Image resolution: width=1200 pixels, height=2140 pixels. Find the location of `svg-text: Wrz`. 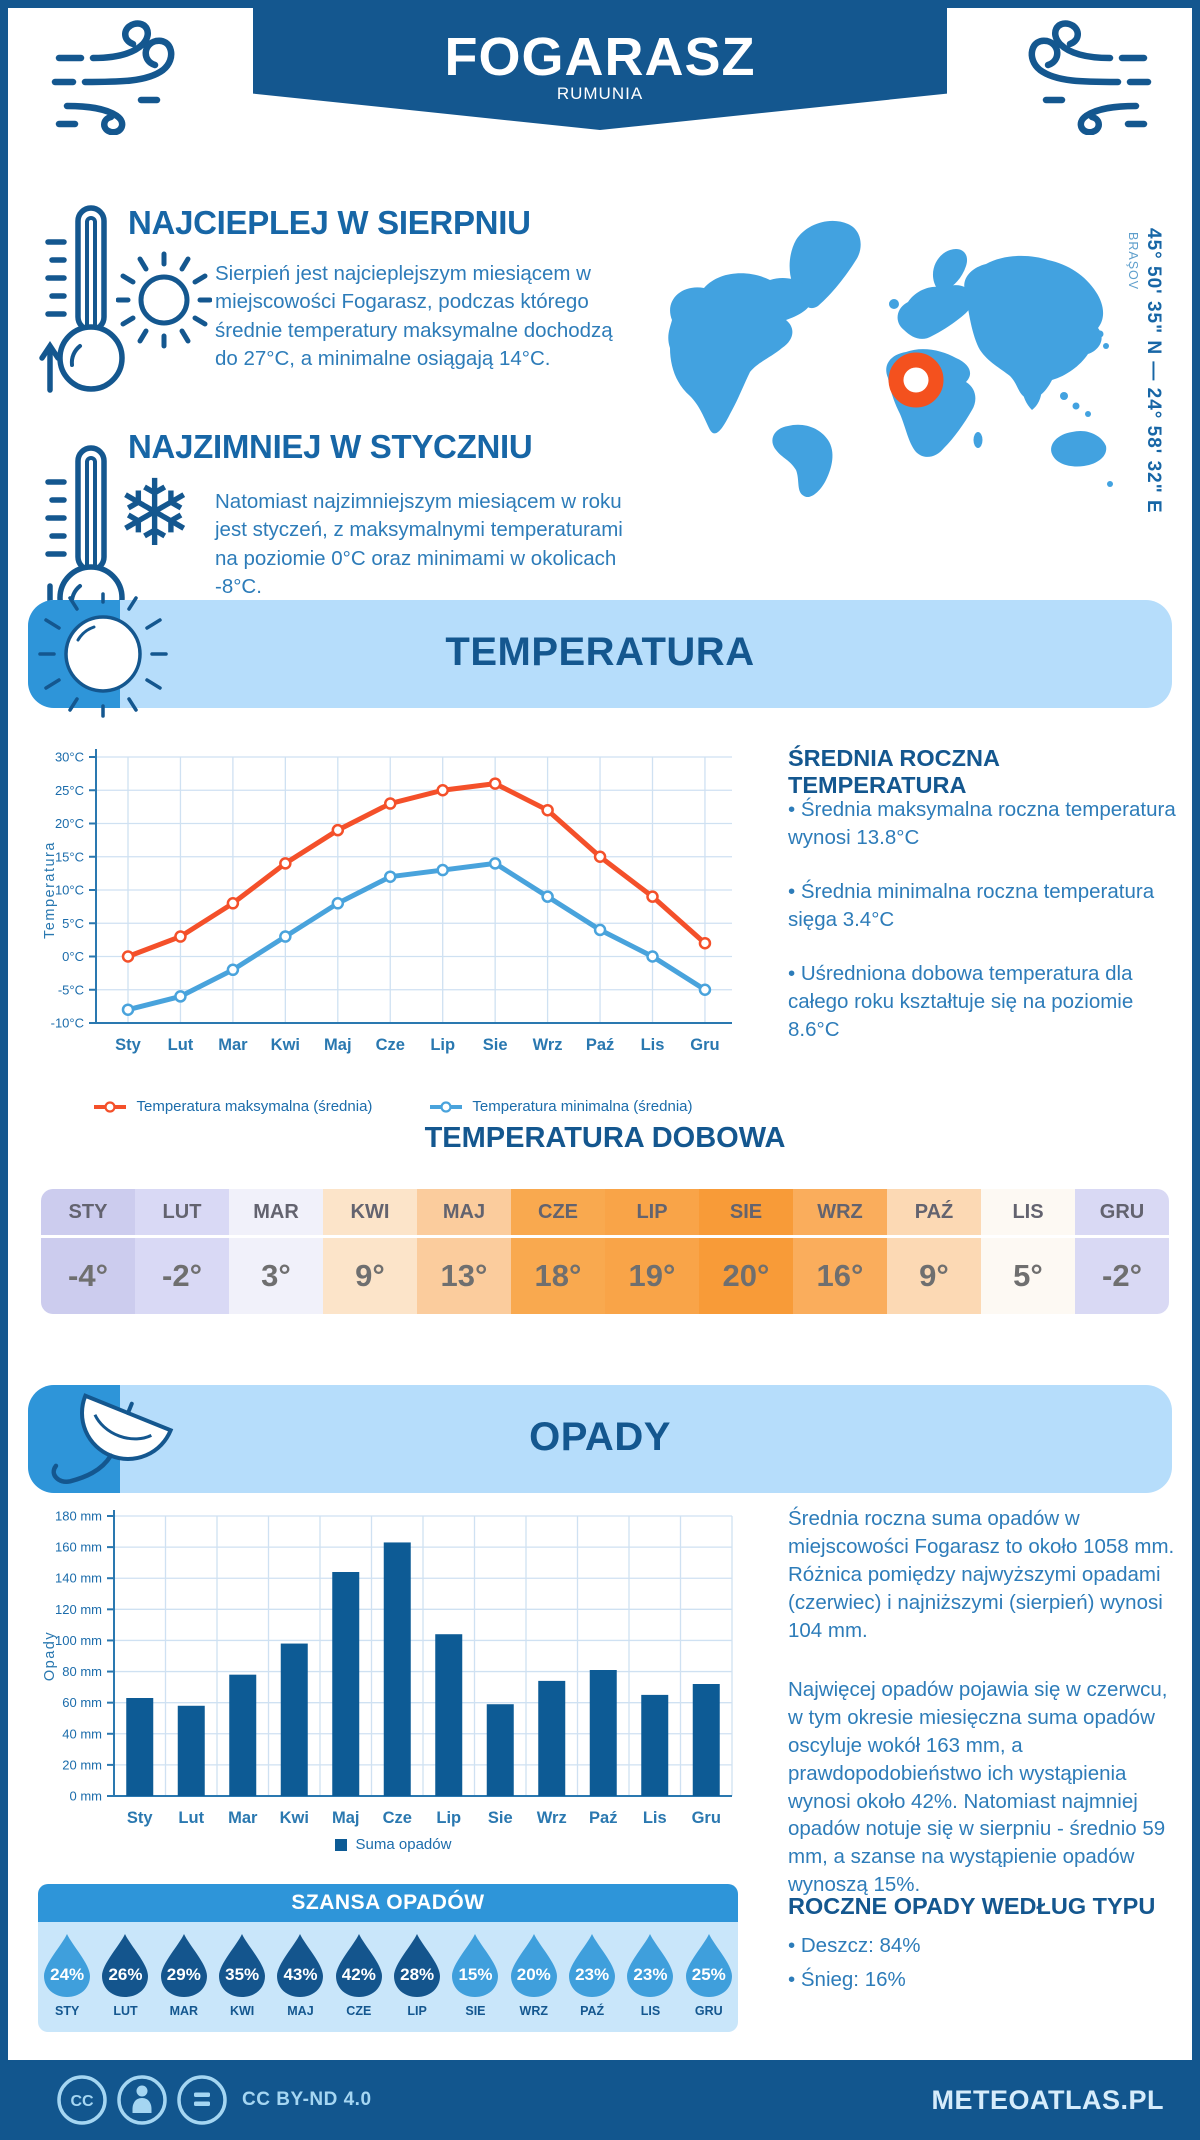

svg-text: Wrz is located at coordinates (552, 1818).